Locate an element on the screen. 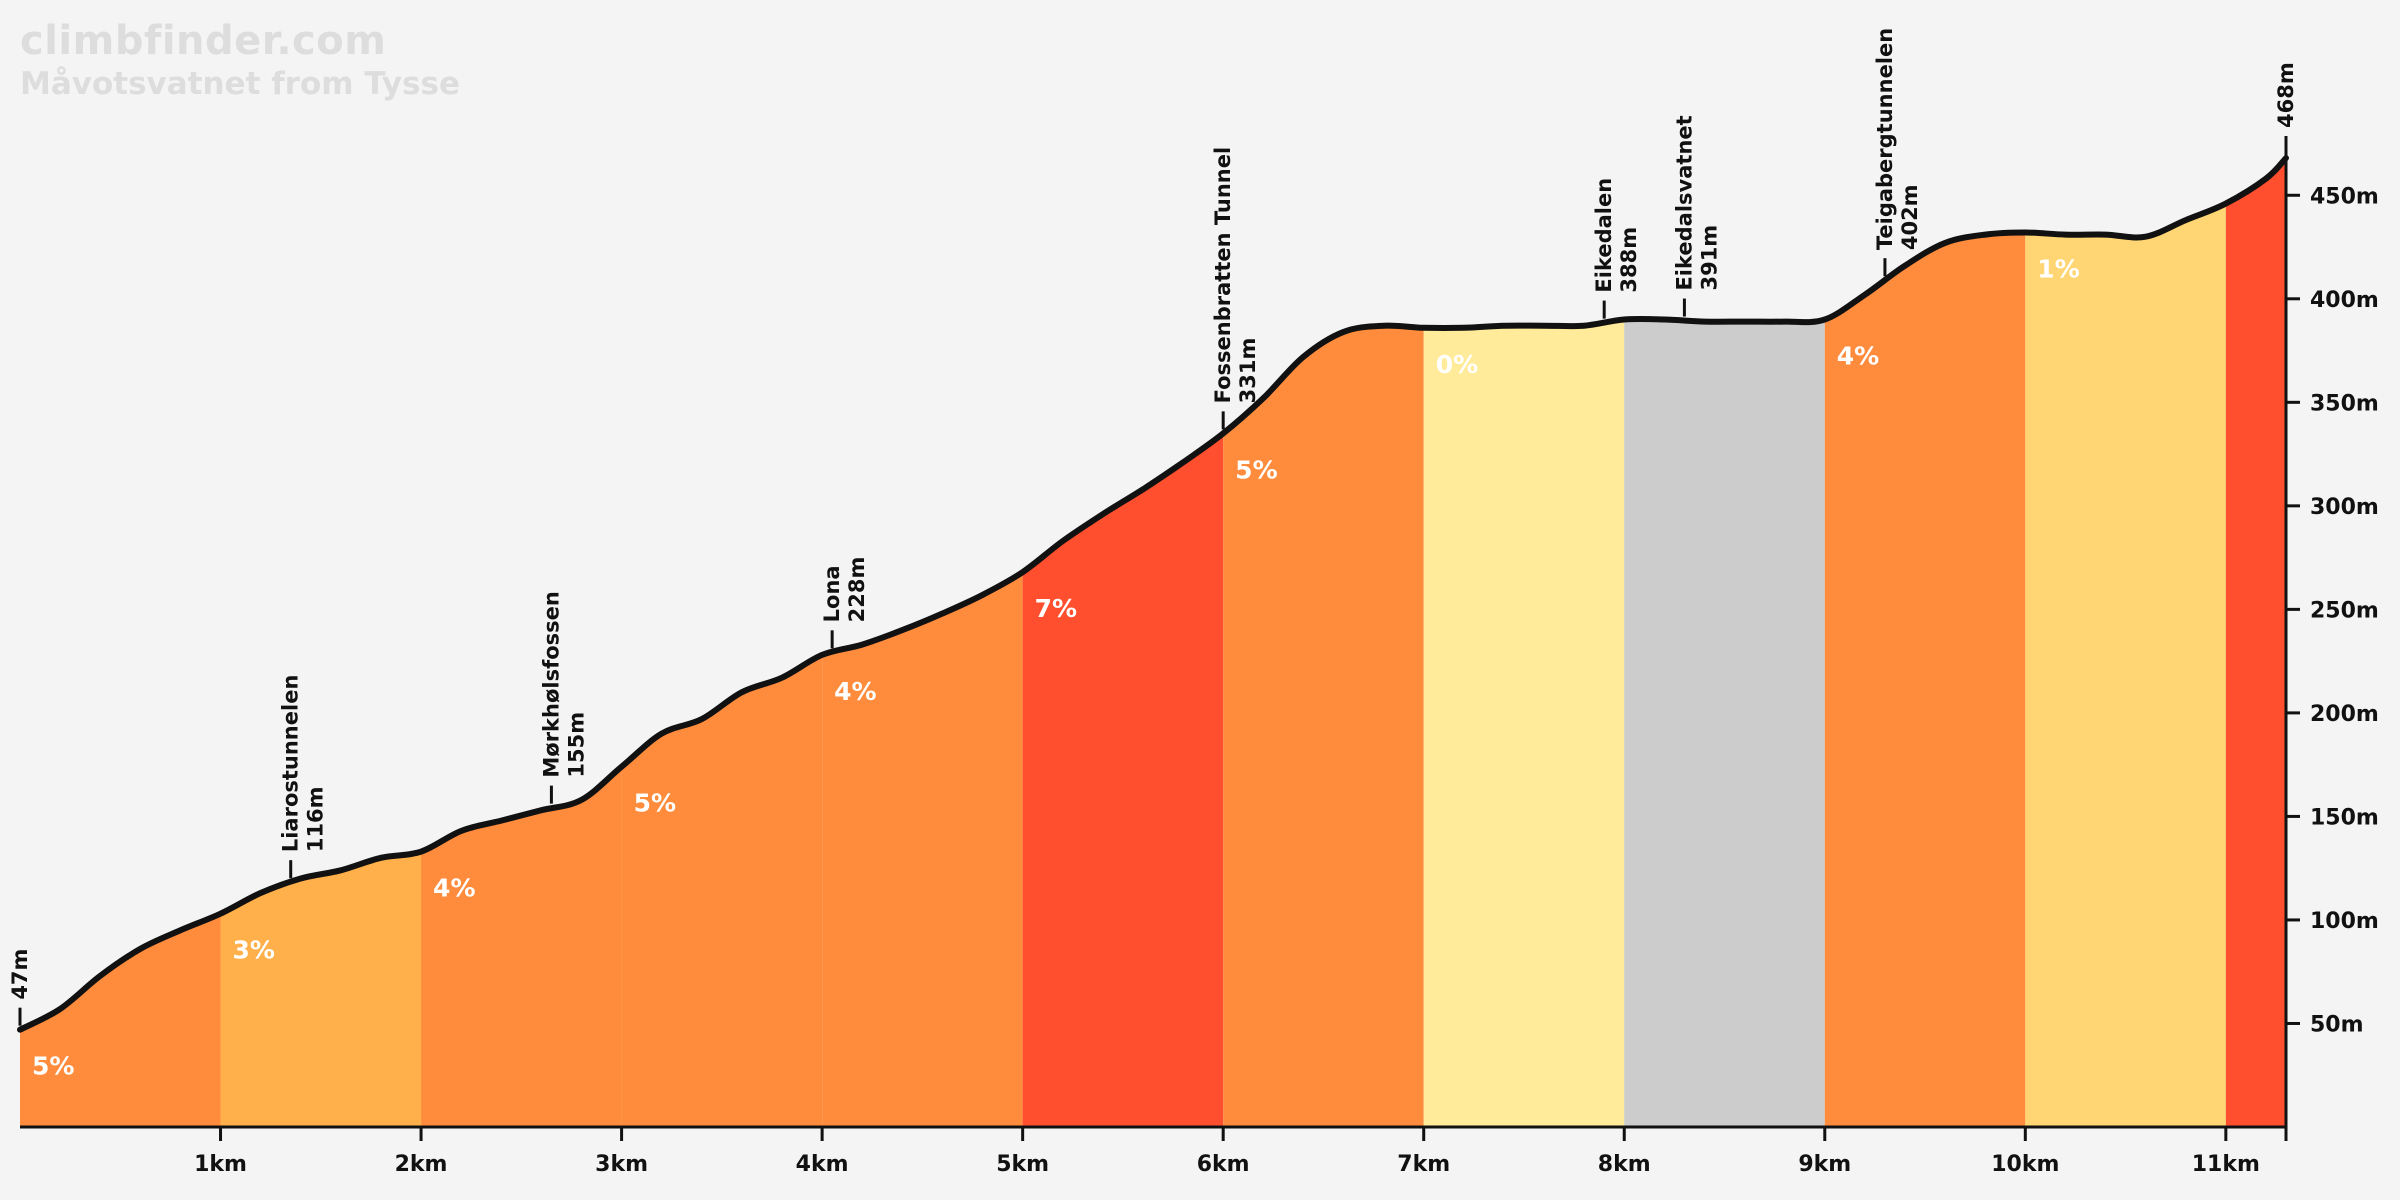  y-axis: 50m 100m 150m 200m 250m 300m 350m 400m 450m is located at coordinates (2331, 640).